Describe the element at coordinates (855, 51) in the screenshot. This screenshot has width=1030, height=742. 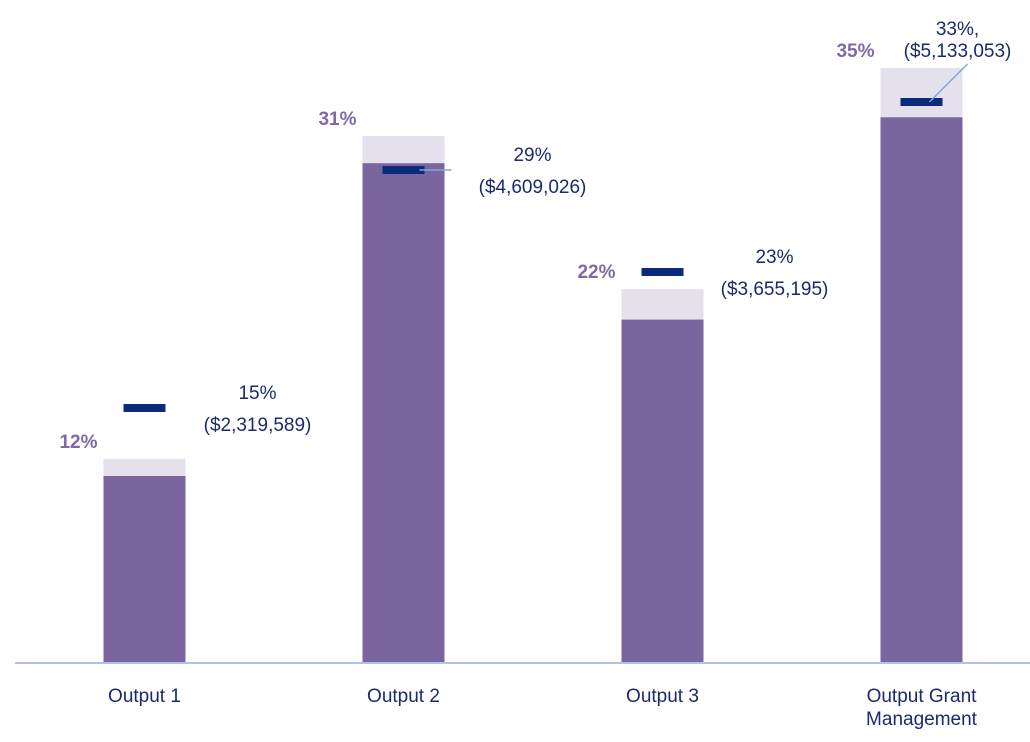
I see `value-label: 35%` at that location.